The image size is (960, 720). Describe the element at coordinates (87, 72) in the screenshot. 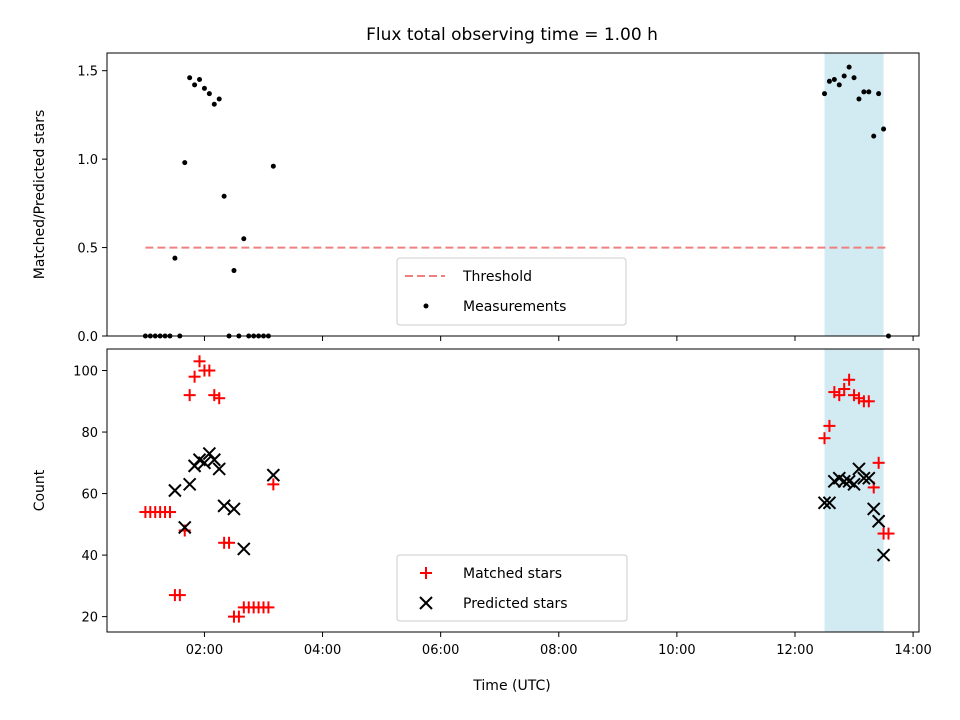

I see `ratio-y-tick-label: 1.5` at that location.